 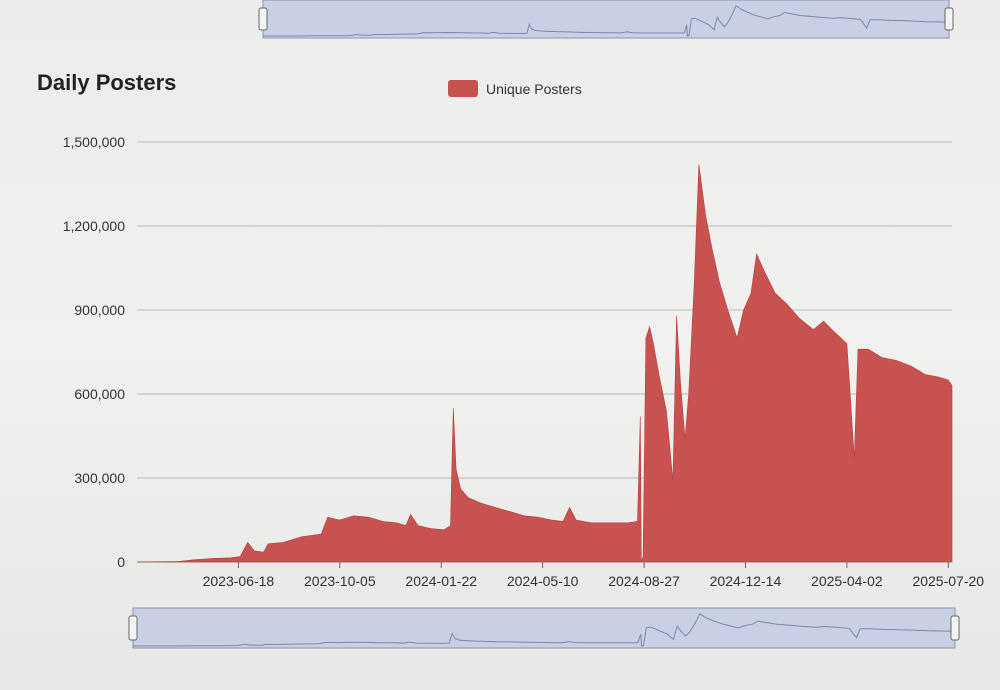 I want to click on y-tick-label: 1,500,000, so click(x=94, y=142).